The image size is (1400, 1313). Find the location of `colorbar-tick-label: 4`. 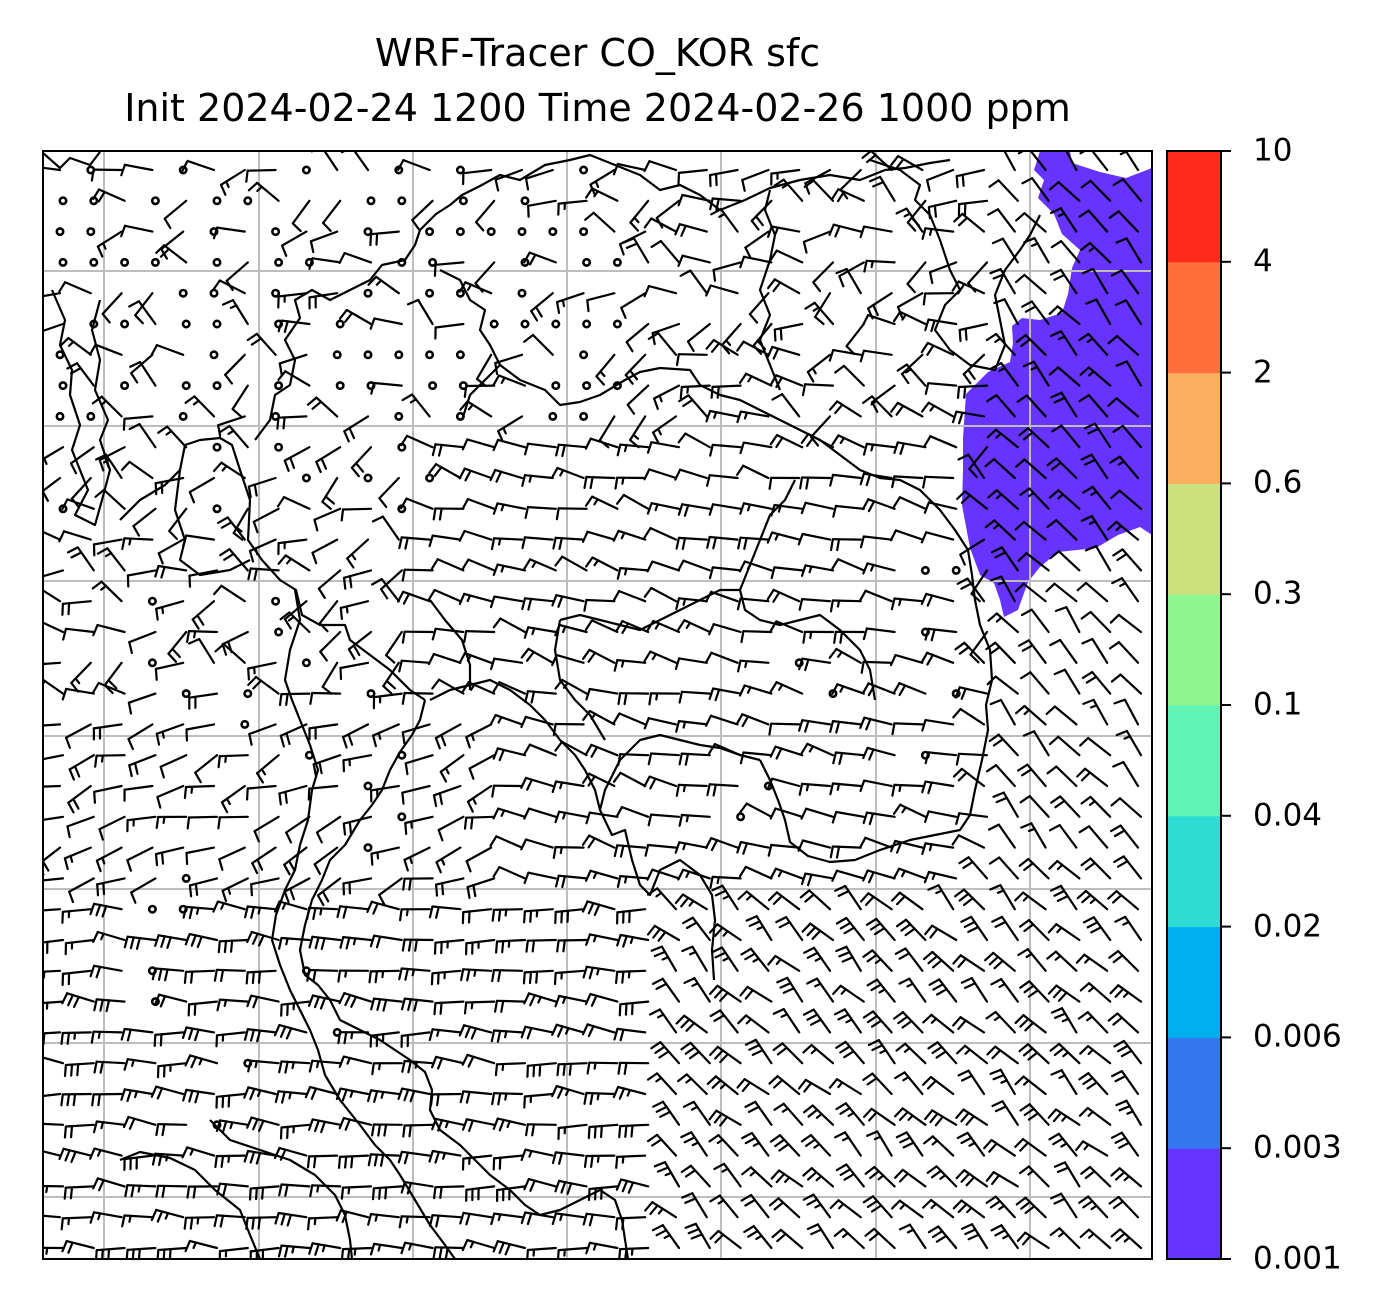

colorbar-tick-label: 4 is located at coordinates (1263, 261).